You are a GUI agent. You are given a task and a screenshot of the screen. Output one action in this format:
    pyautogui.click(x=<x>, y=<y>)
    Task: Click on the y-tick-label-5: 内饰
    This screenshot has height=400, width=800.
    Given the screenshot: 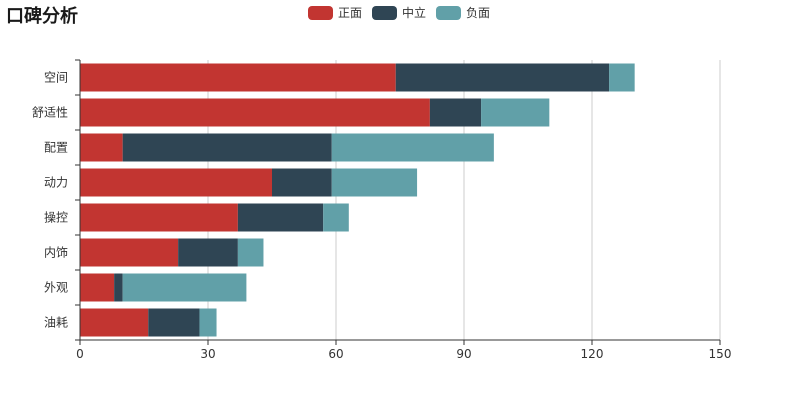 What is the action you would take?
    pyautogui.click(x=56, y=253)
    